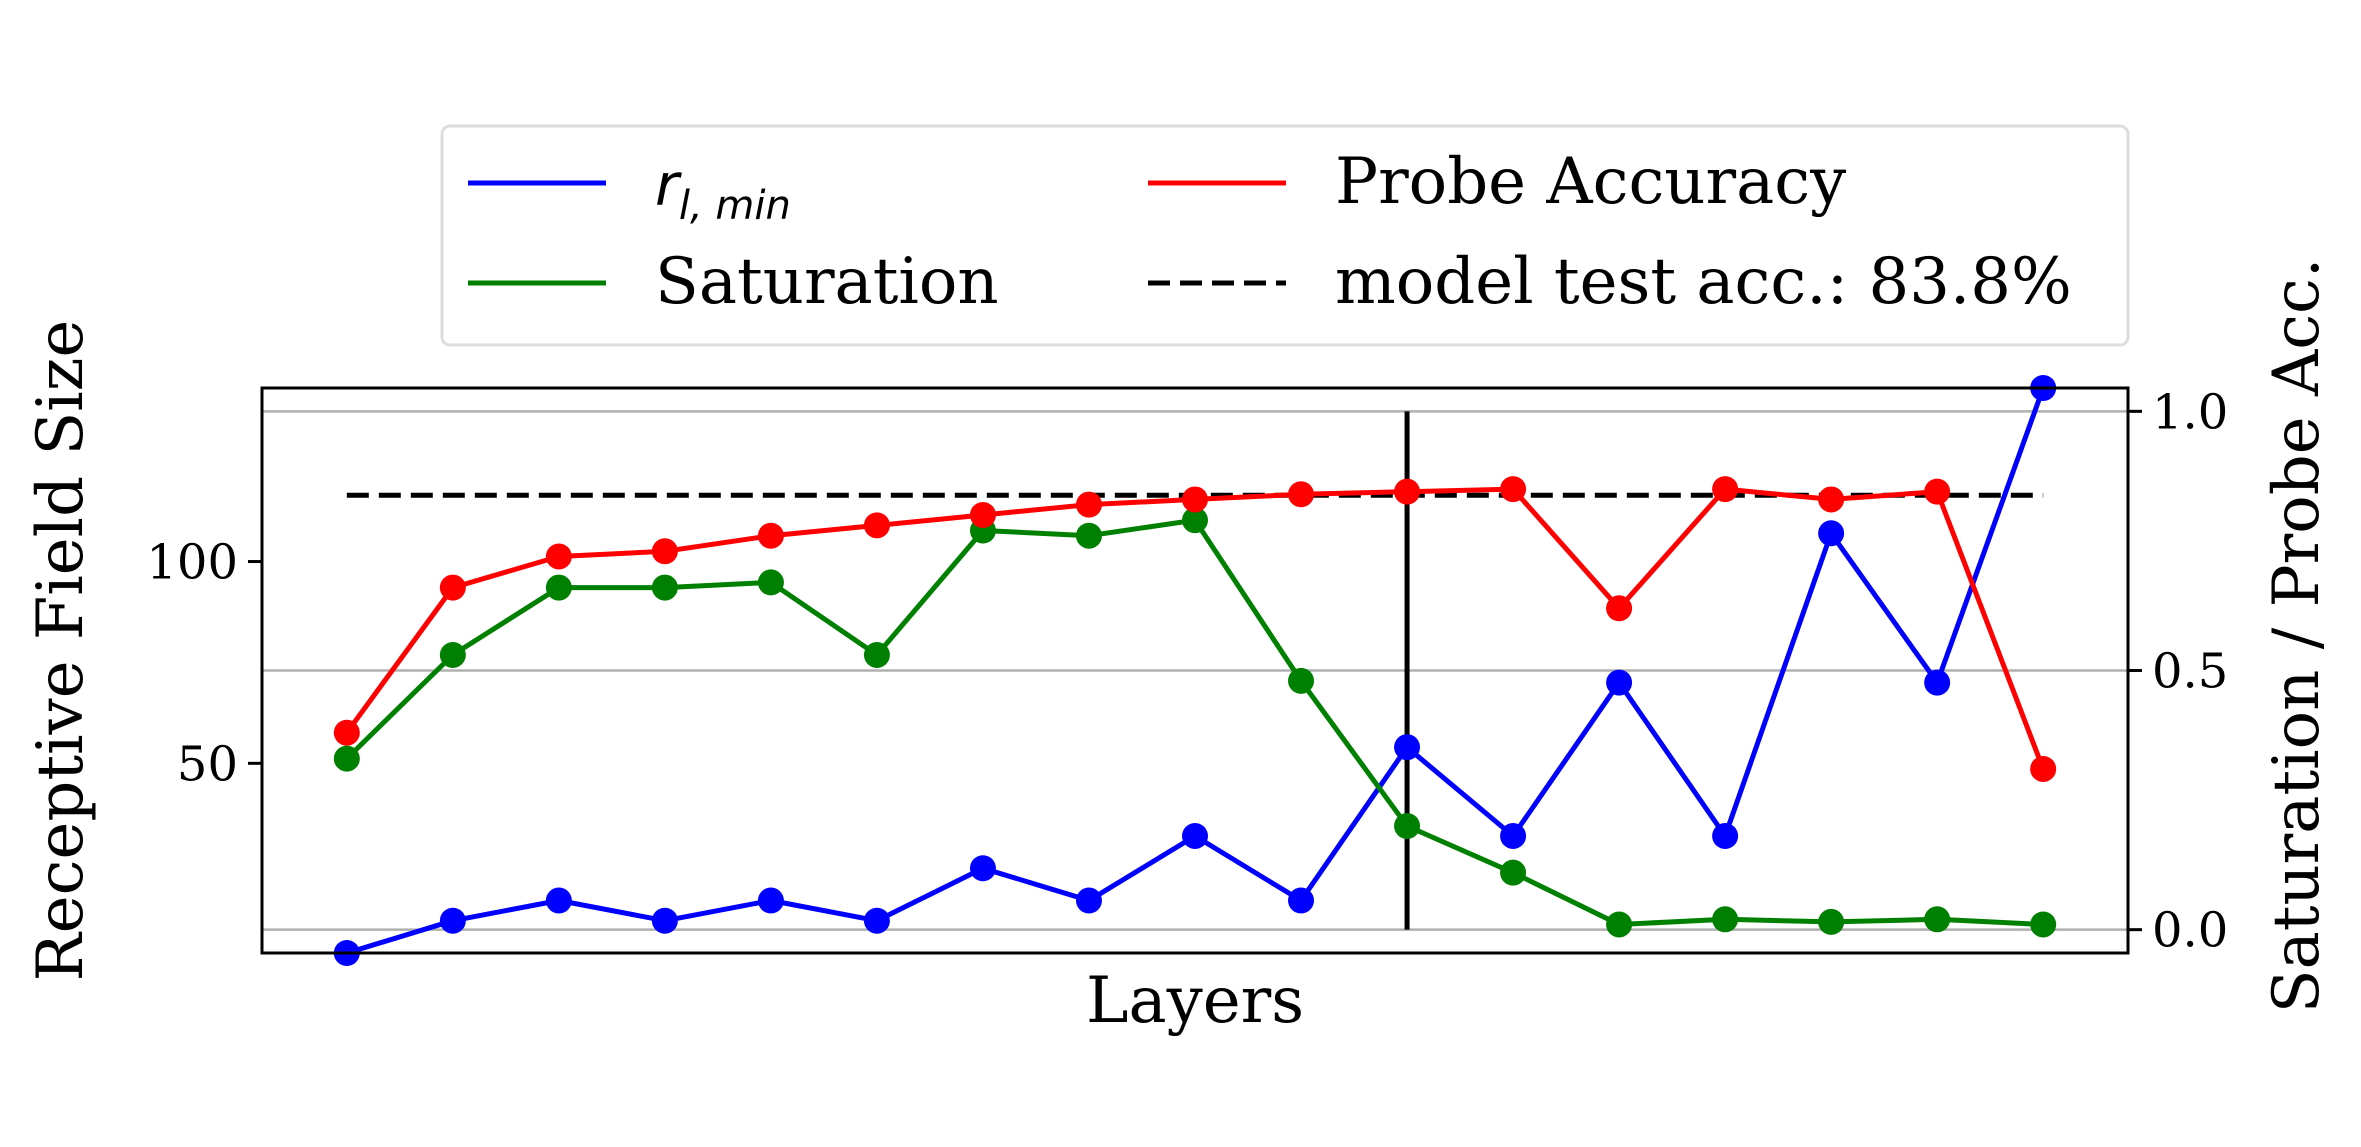 This screenshot has height=1147, width=2361. I want to click on right-tick-label-2: 1.0, so click(2190, 412).